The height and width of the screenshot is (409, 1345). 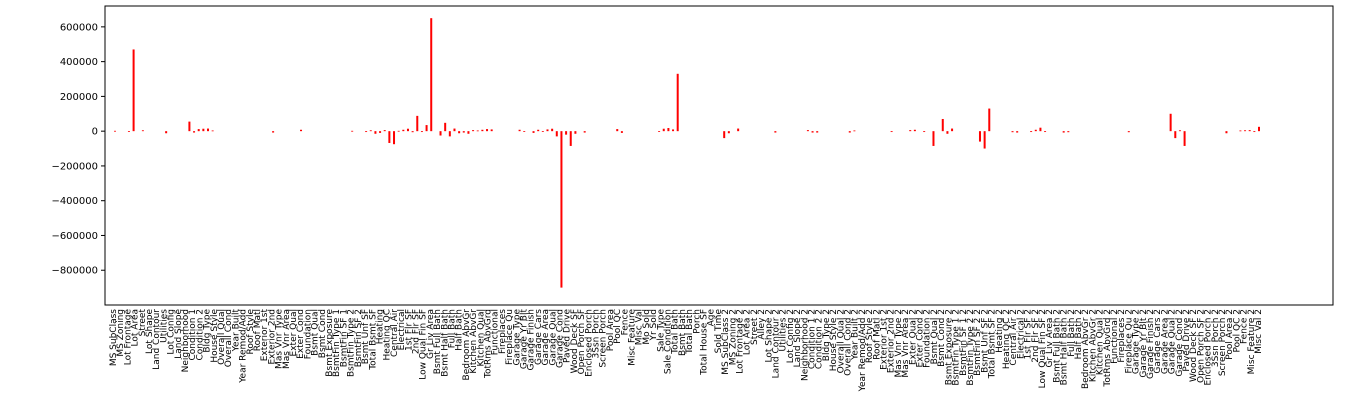 I want to click on x-tick-label: 1st Flr SF 2, so click(x=1029, y=334).